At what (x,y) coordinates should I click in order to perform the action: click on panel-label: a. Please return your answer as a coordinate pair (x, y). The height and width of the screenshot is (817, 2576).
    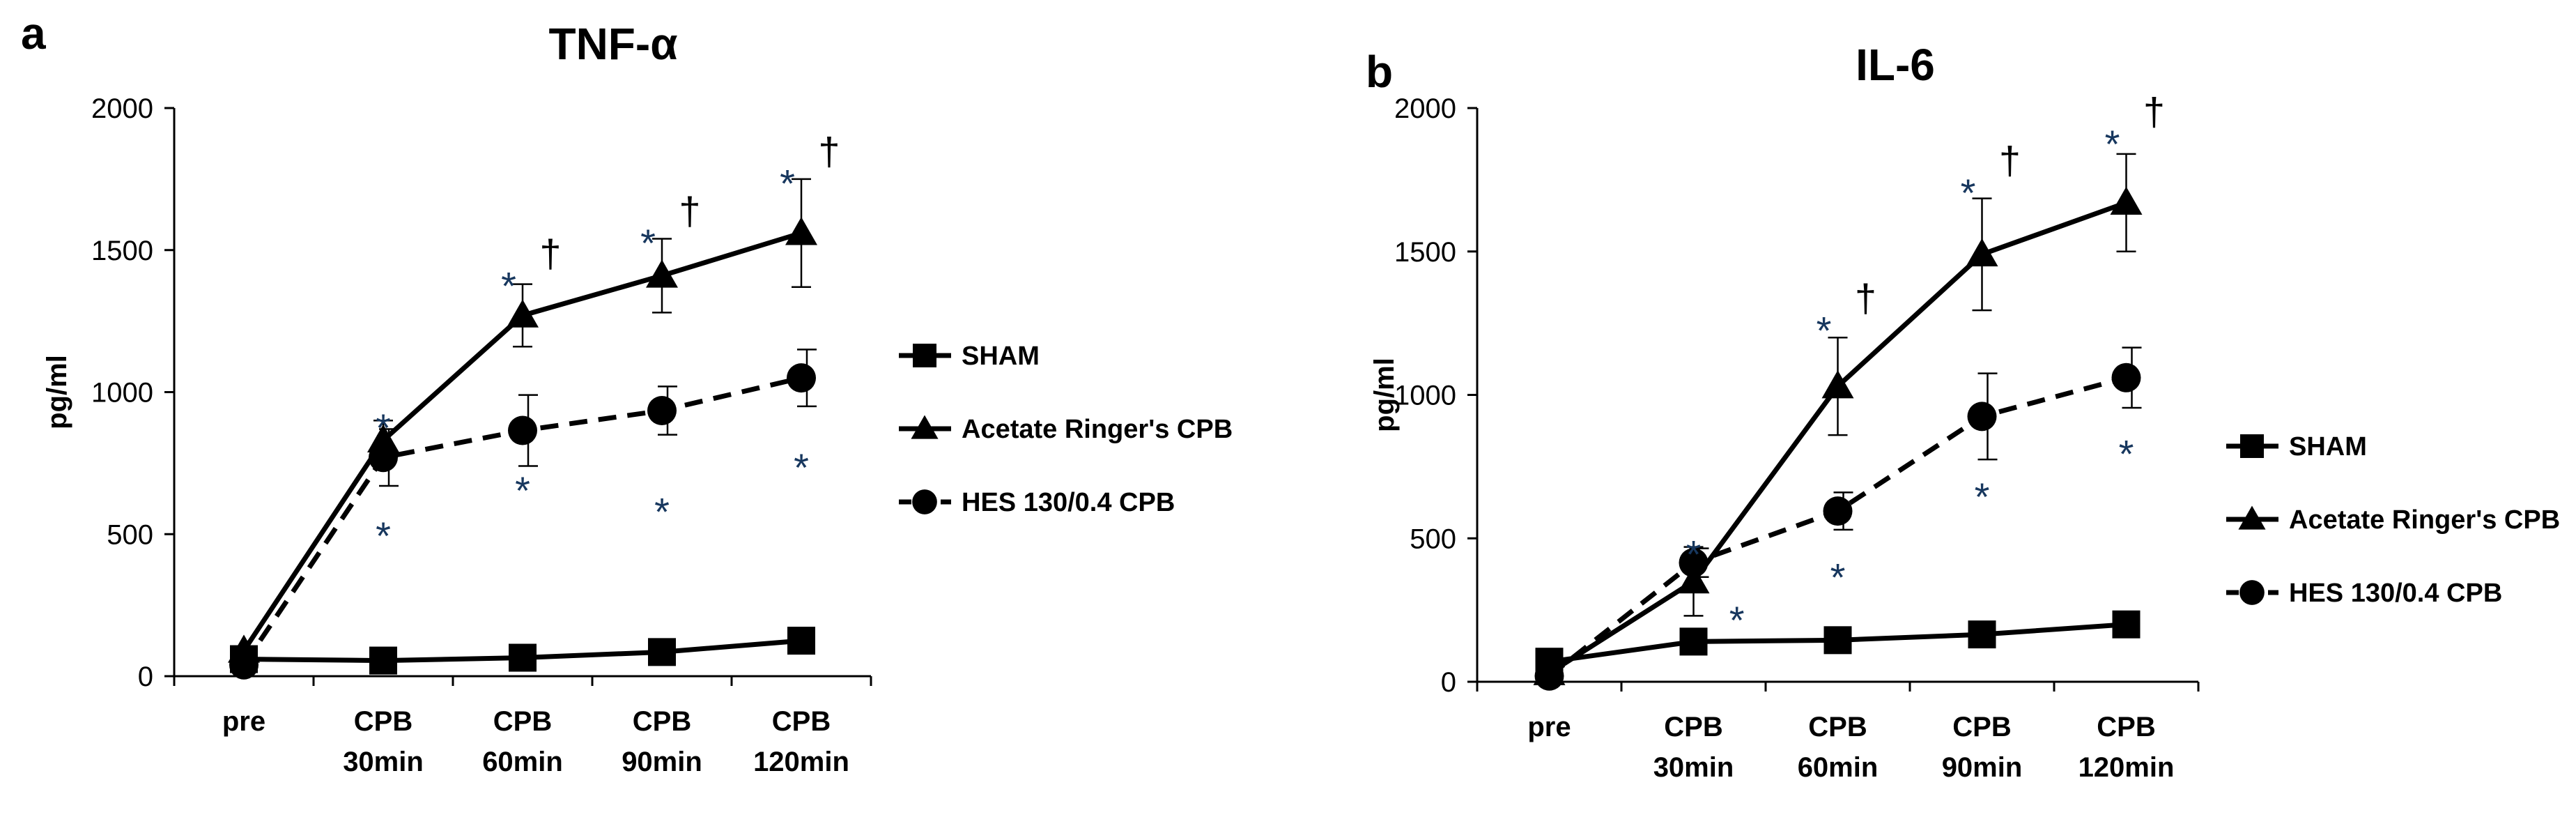
    Looking at the image, I should click on (33, 33).